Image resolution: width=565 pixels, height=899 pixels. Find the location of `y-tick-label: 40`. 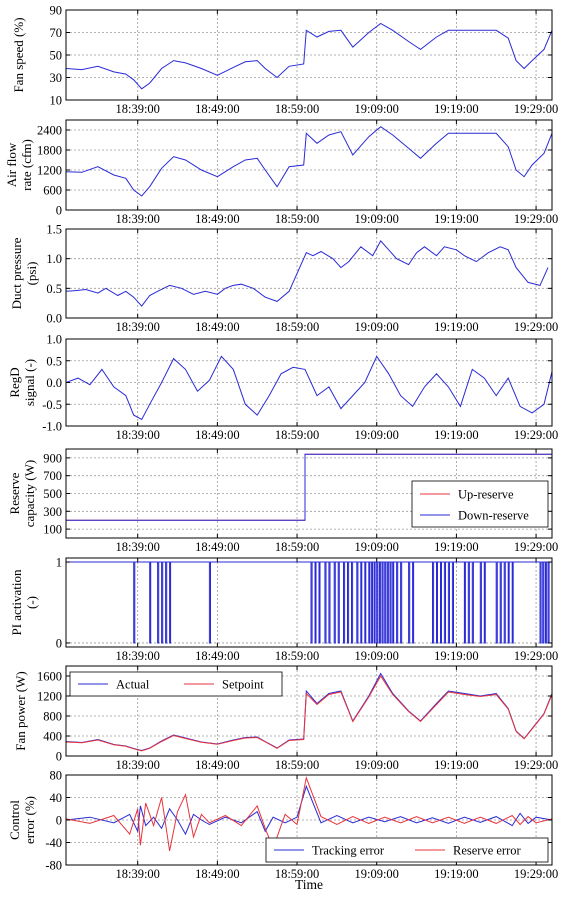

y-tick-label: 40 is located at coordinates (56, 798).